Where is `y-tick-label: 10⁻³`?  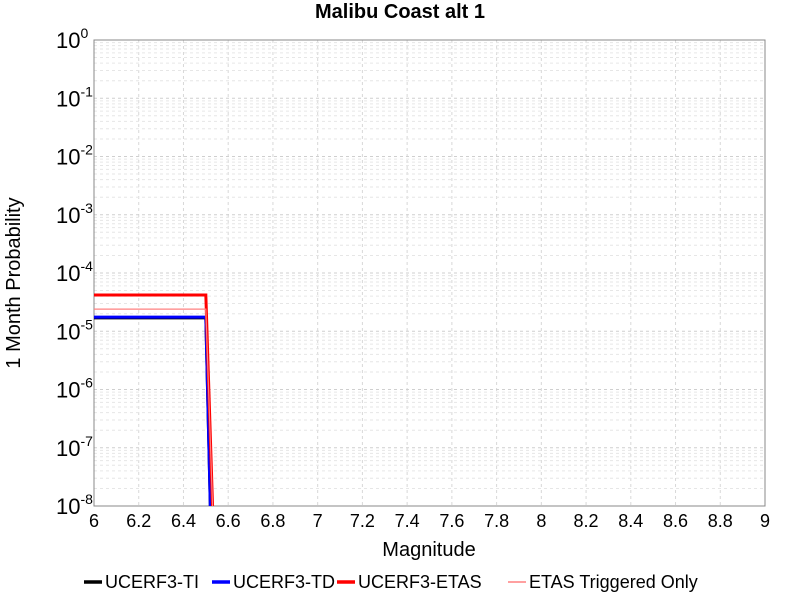 y-tick-label: 10⁻³ is located at coordinates (74, 214).